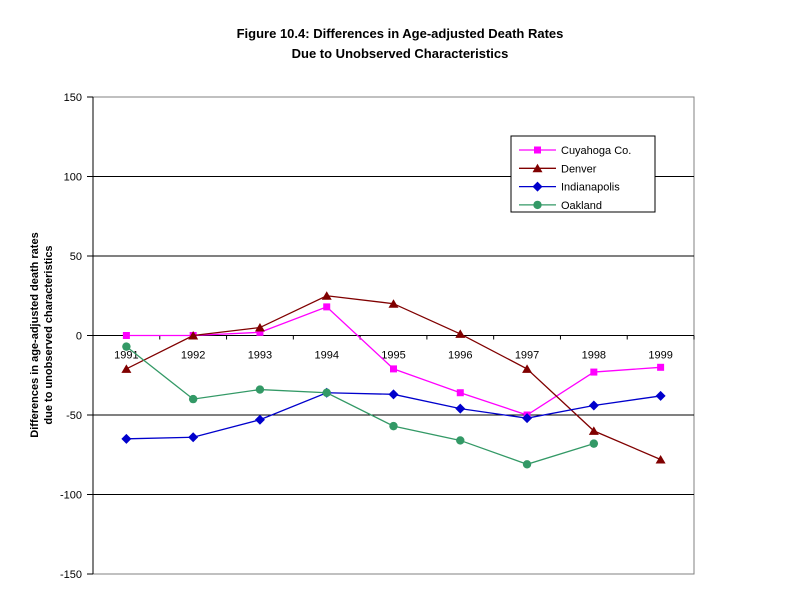  I want to click on x-tick-label: 1998, so click(594, 356).